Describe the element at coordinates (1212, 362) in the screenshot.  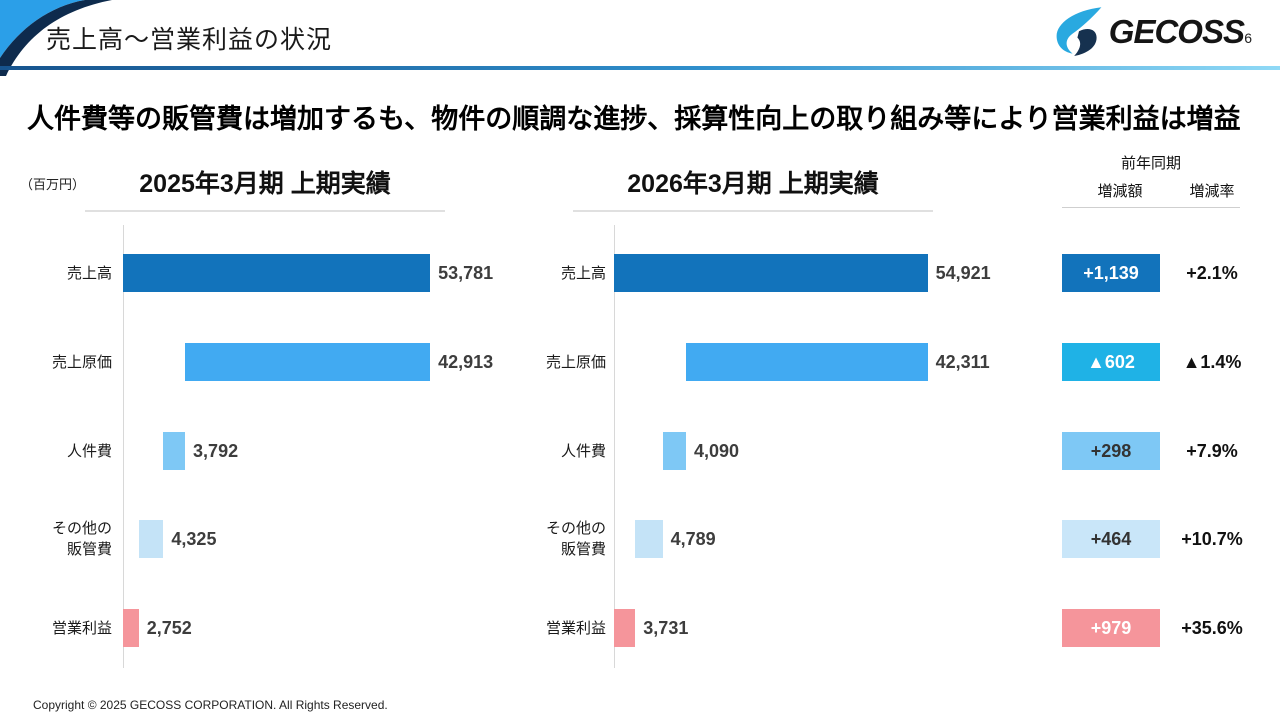
I see `change-rate: ▲1.4%` at that location.